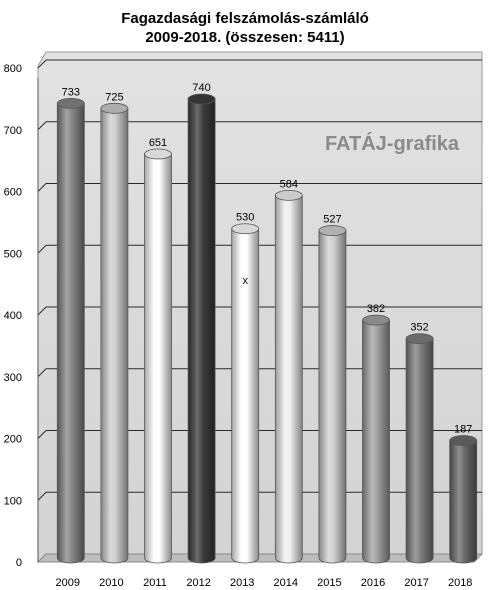 This screenshot has width=490, height=590. What do you see at coordinates (416, 583) in the screenshot?
I see `x-tick-label: 2017` at bounding box center [416, 583].